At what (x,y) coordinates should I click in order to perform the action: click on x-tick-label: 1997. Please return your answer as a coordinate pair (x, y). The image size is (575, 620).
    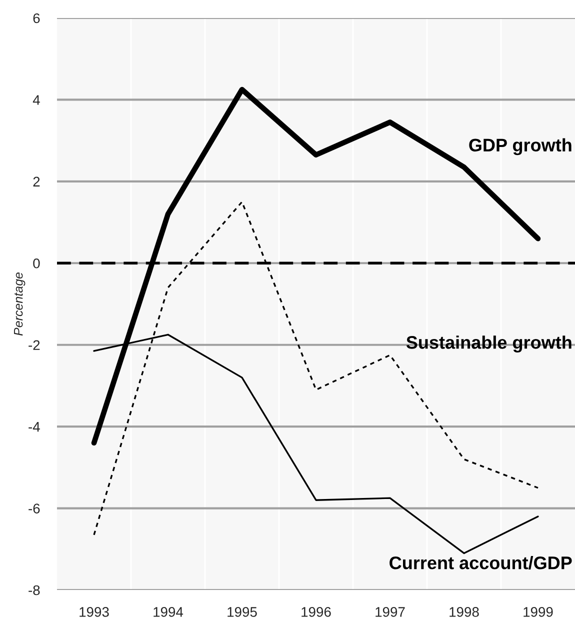
    Looking at the image, I should click on (390, 612).